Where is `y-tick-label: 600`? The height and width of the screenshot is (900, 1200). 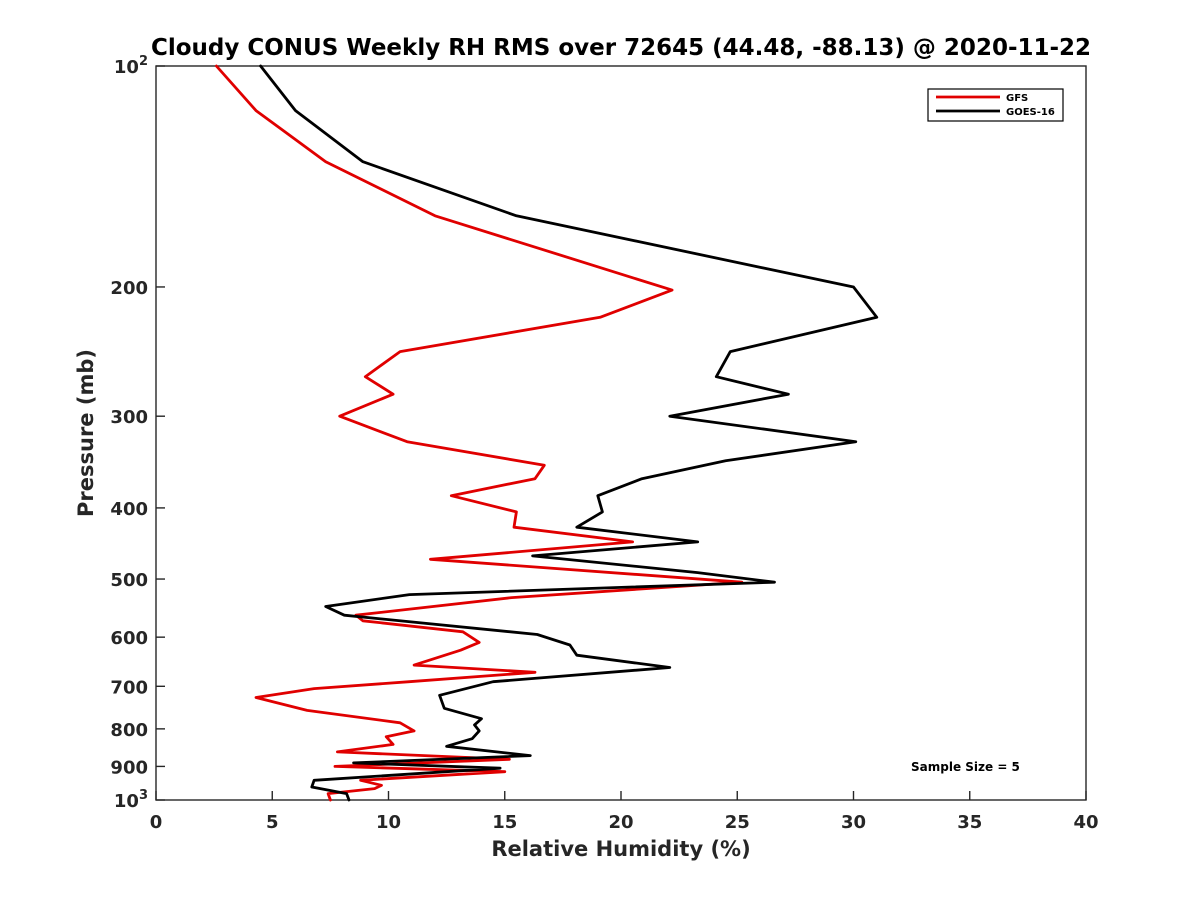
y-tick-label: 600 is located at coordinates (129, 638).